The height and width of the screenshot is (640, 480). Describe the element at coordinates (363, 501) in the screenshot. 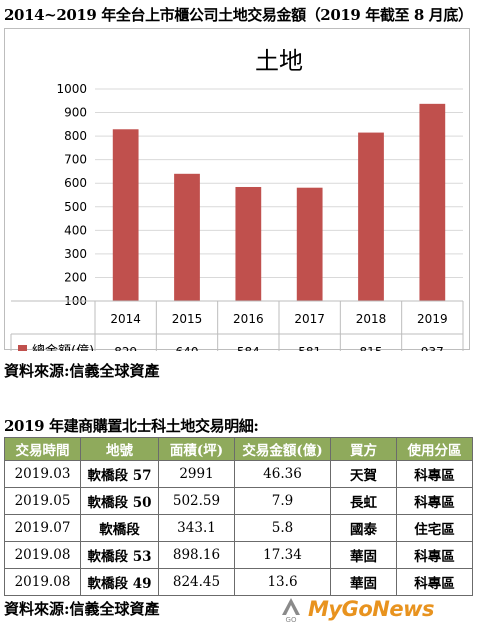

I see `cell-buyer: 長虹` at that location.